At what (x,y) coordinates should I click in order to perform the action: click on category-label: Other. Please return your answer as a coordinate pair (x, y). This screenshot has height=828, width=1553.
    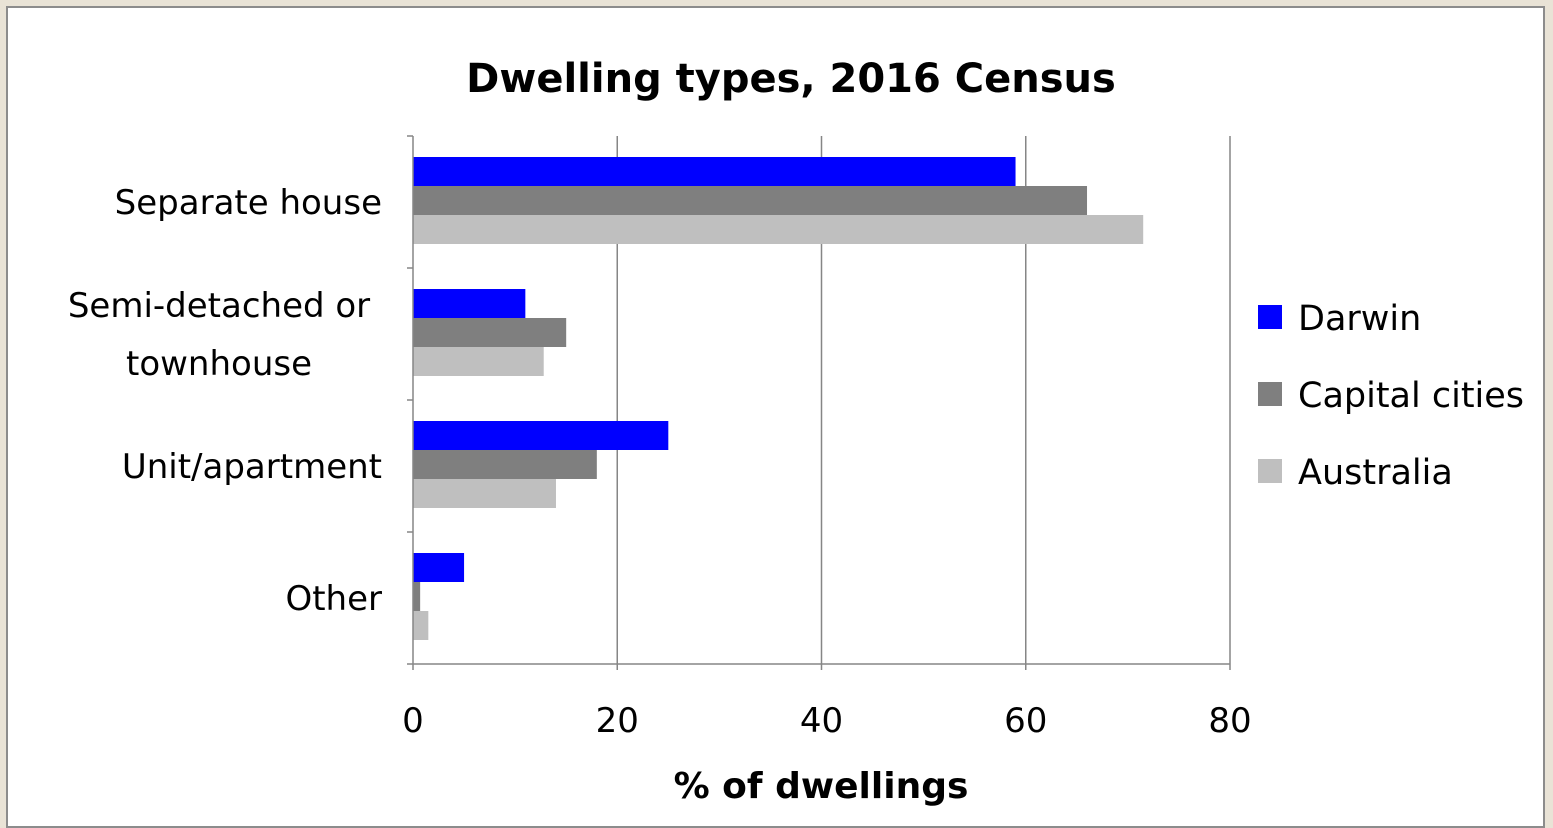
    Looking at the image, I should click on (333, 599).